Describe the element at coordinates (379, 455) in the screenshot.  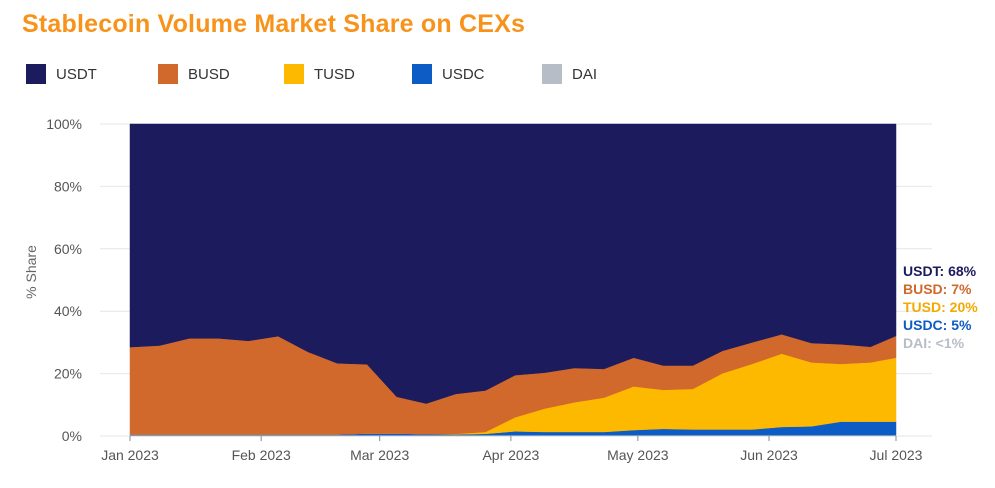
I see `x-tick-label-2: Mar 2023` at that location.